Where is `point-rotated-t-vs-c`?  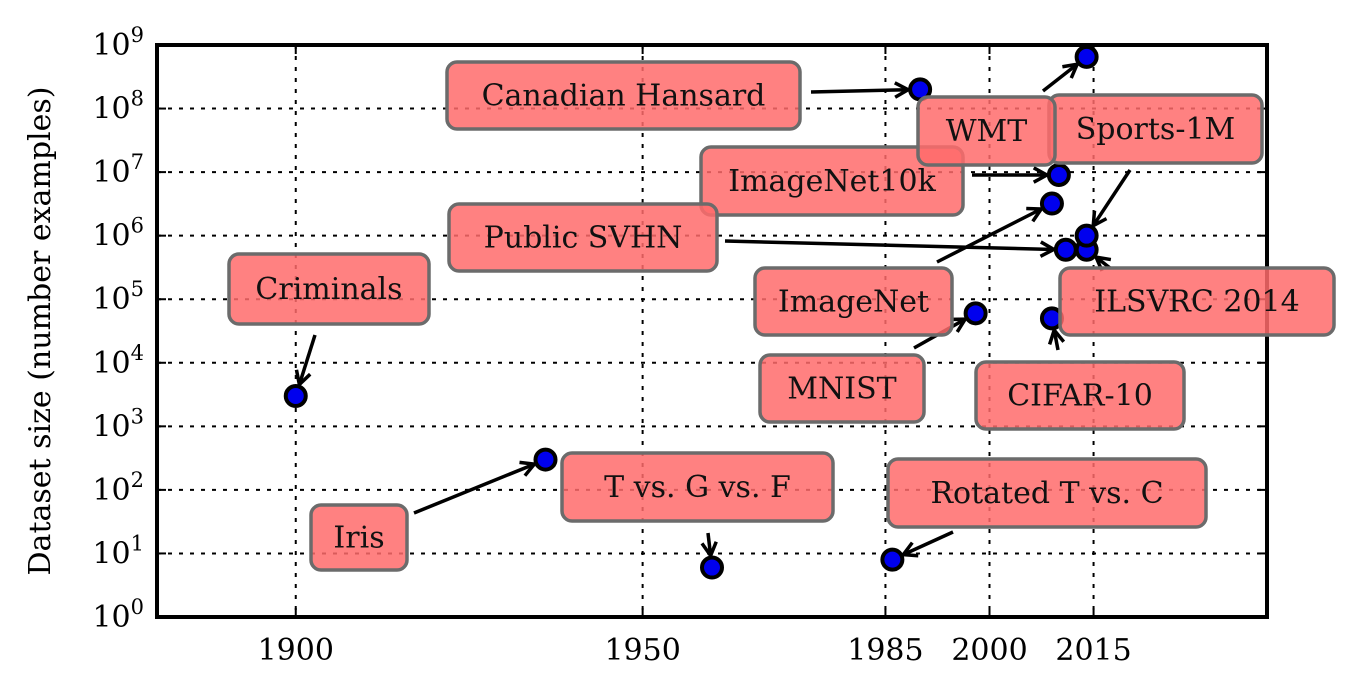 point-rotated-t-vs-c is located at coordinates (892, 559).